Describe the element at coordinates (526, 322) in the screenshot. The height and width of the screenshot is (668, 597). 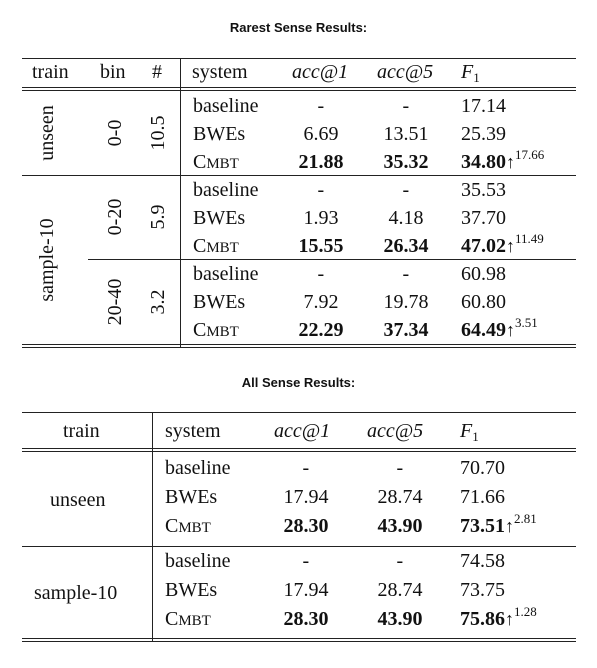
I see `f1-delta: 3.51` at that location.